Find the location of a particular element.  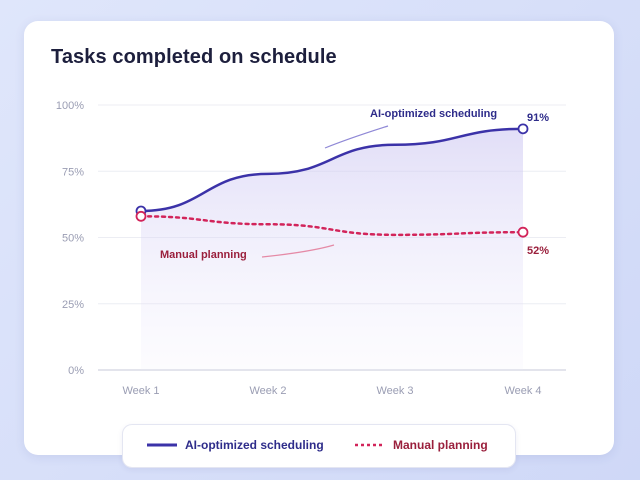

manual-series-line is located at coordinates (332, 226).